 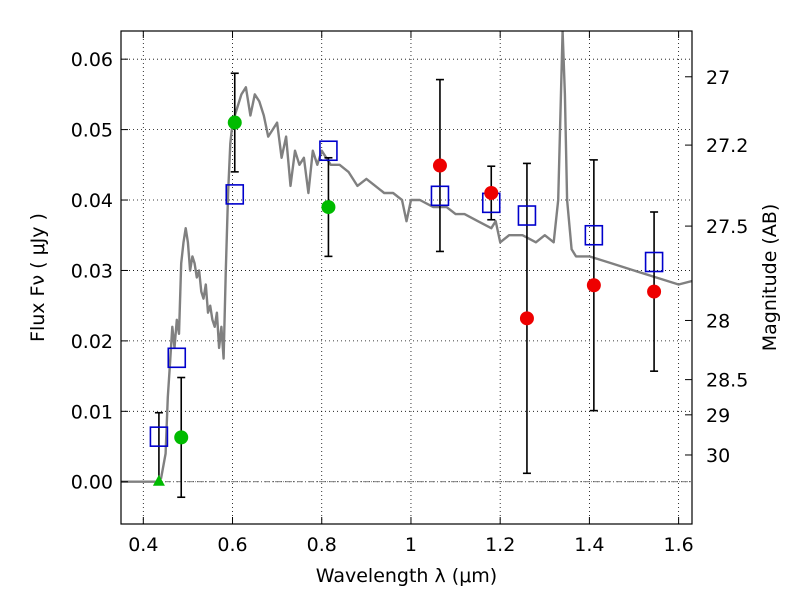 What do you see at coordinates (322, 545) in the screenshot?
I see `x-tick-label: 0.8` at bounding box center [322, 545].